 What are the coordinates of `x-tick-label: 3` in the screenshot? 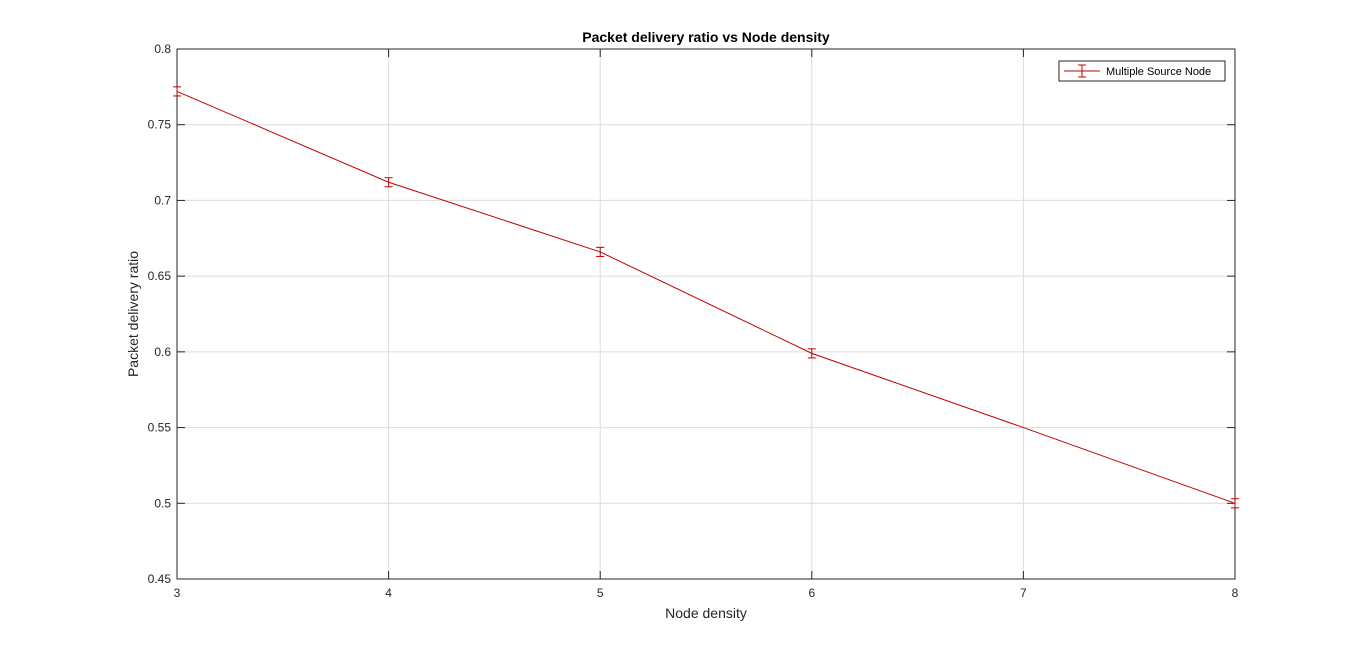 It's located at (177, 593).